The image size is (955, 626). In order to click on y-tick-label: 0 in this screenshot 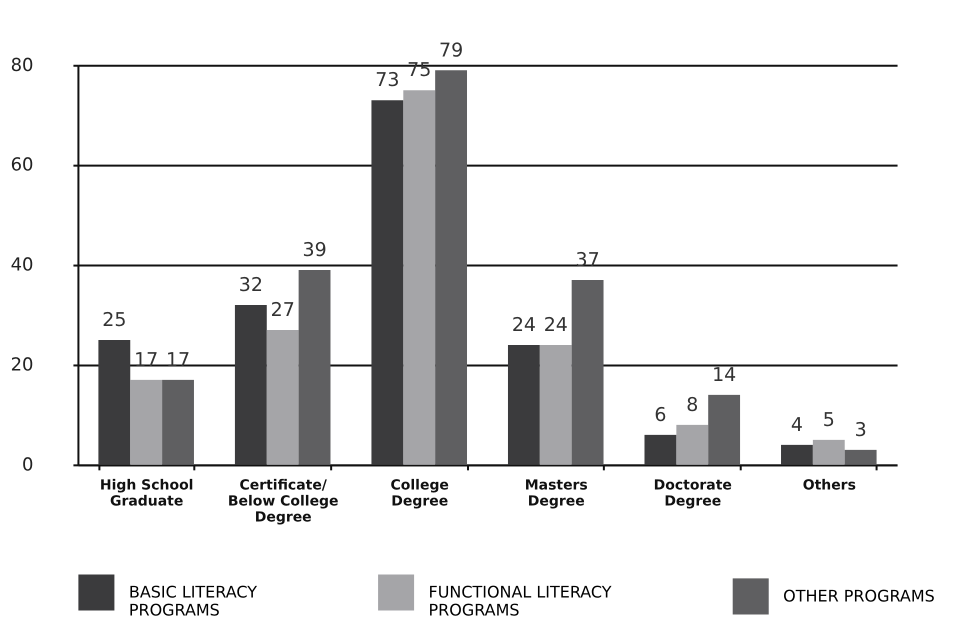, I will do `click(28, 465)`.